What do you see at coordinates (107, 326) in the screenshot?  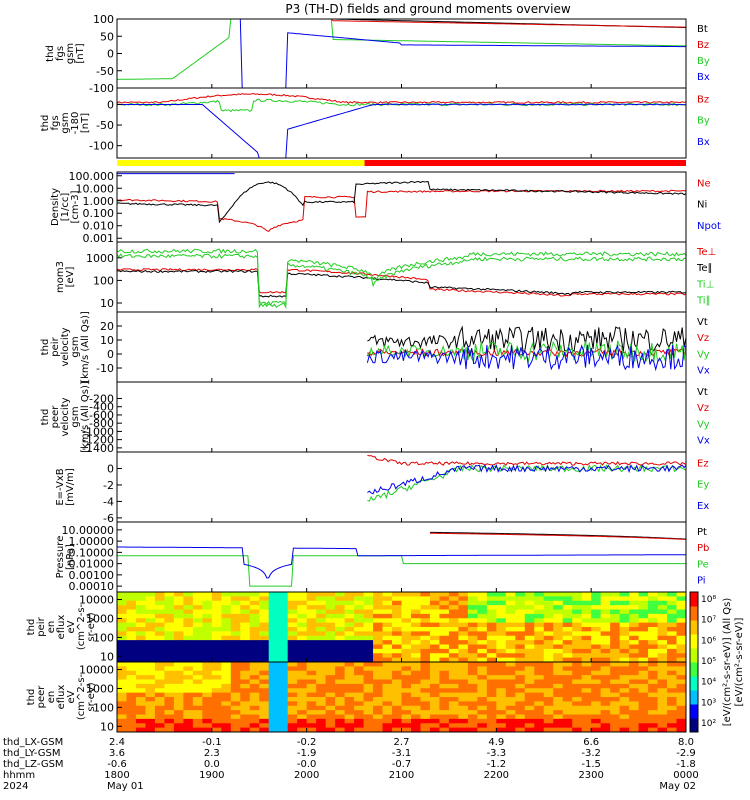 I see `y-tick-label: 20` at bounding box center [107, 326].